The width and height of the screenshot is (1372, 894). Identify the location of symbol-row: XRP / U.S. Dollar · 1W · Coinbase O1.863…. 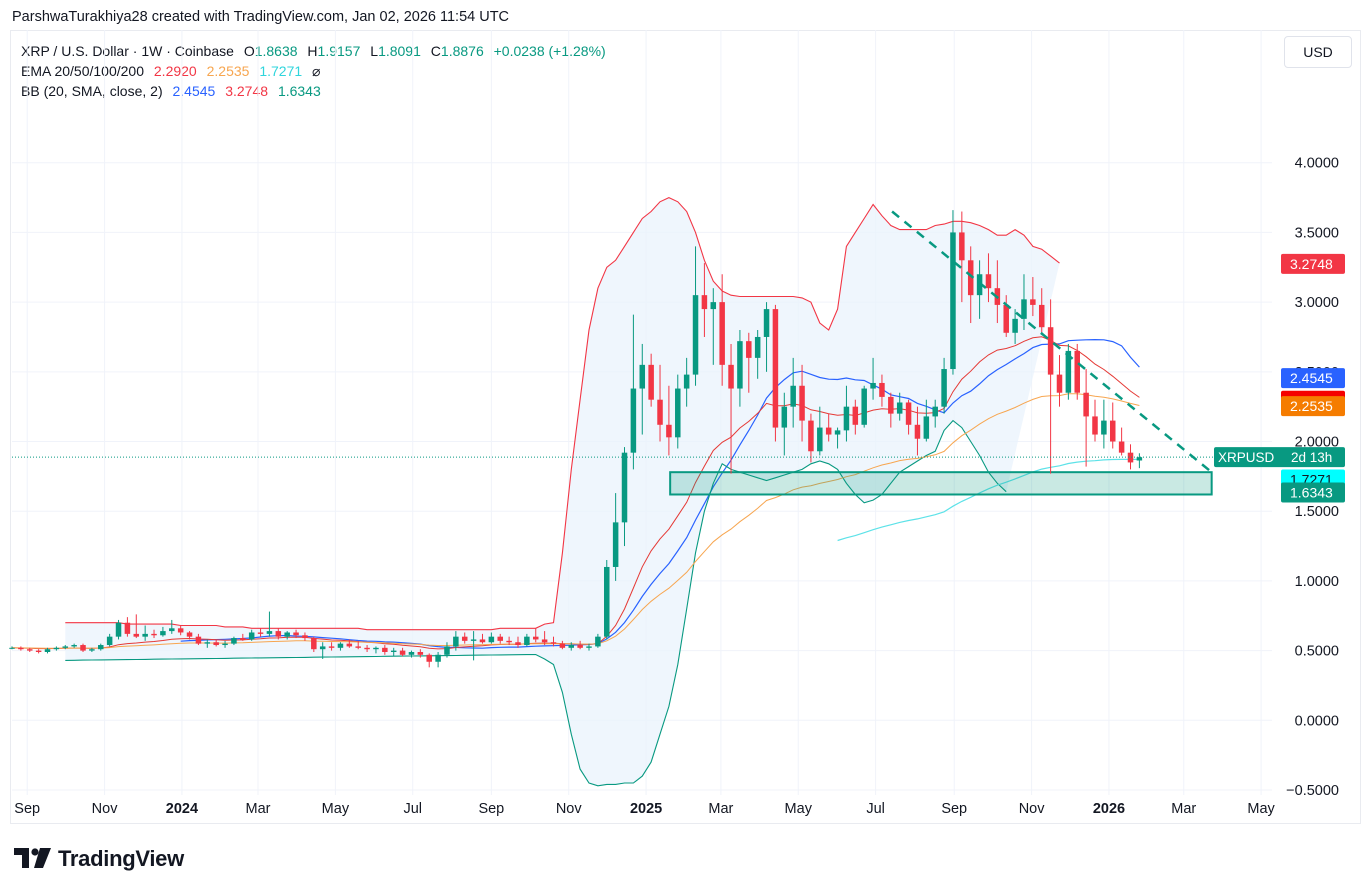
(313, 51).